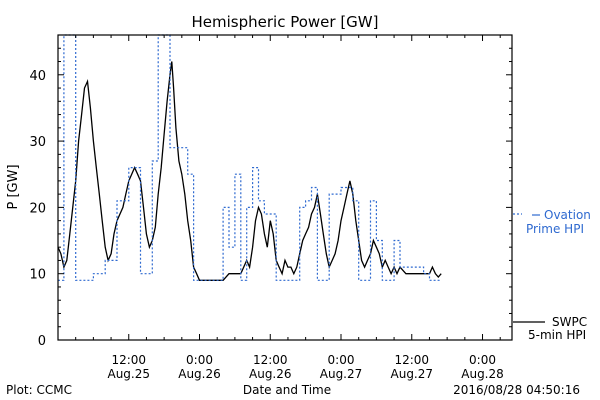 The height and width of the screenshot is (400, 600). Describe the element at coordinates (13, 186) in the screenshot. I see `y-axis-label: P [GW]` at that location.